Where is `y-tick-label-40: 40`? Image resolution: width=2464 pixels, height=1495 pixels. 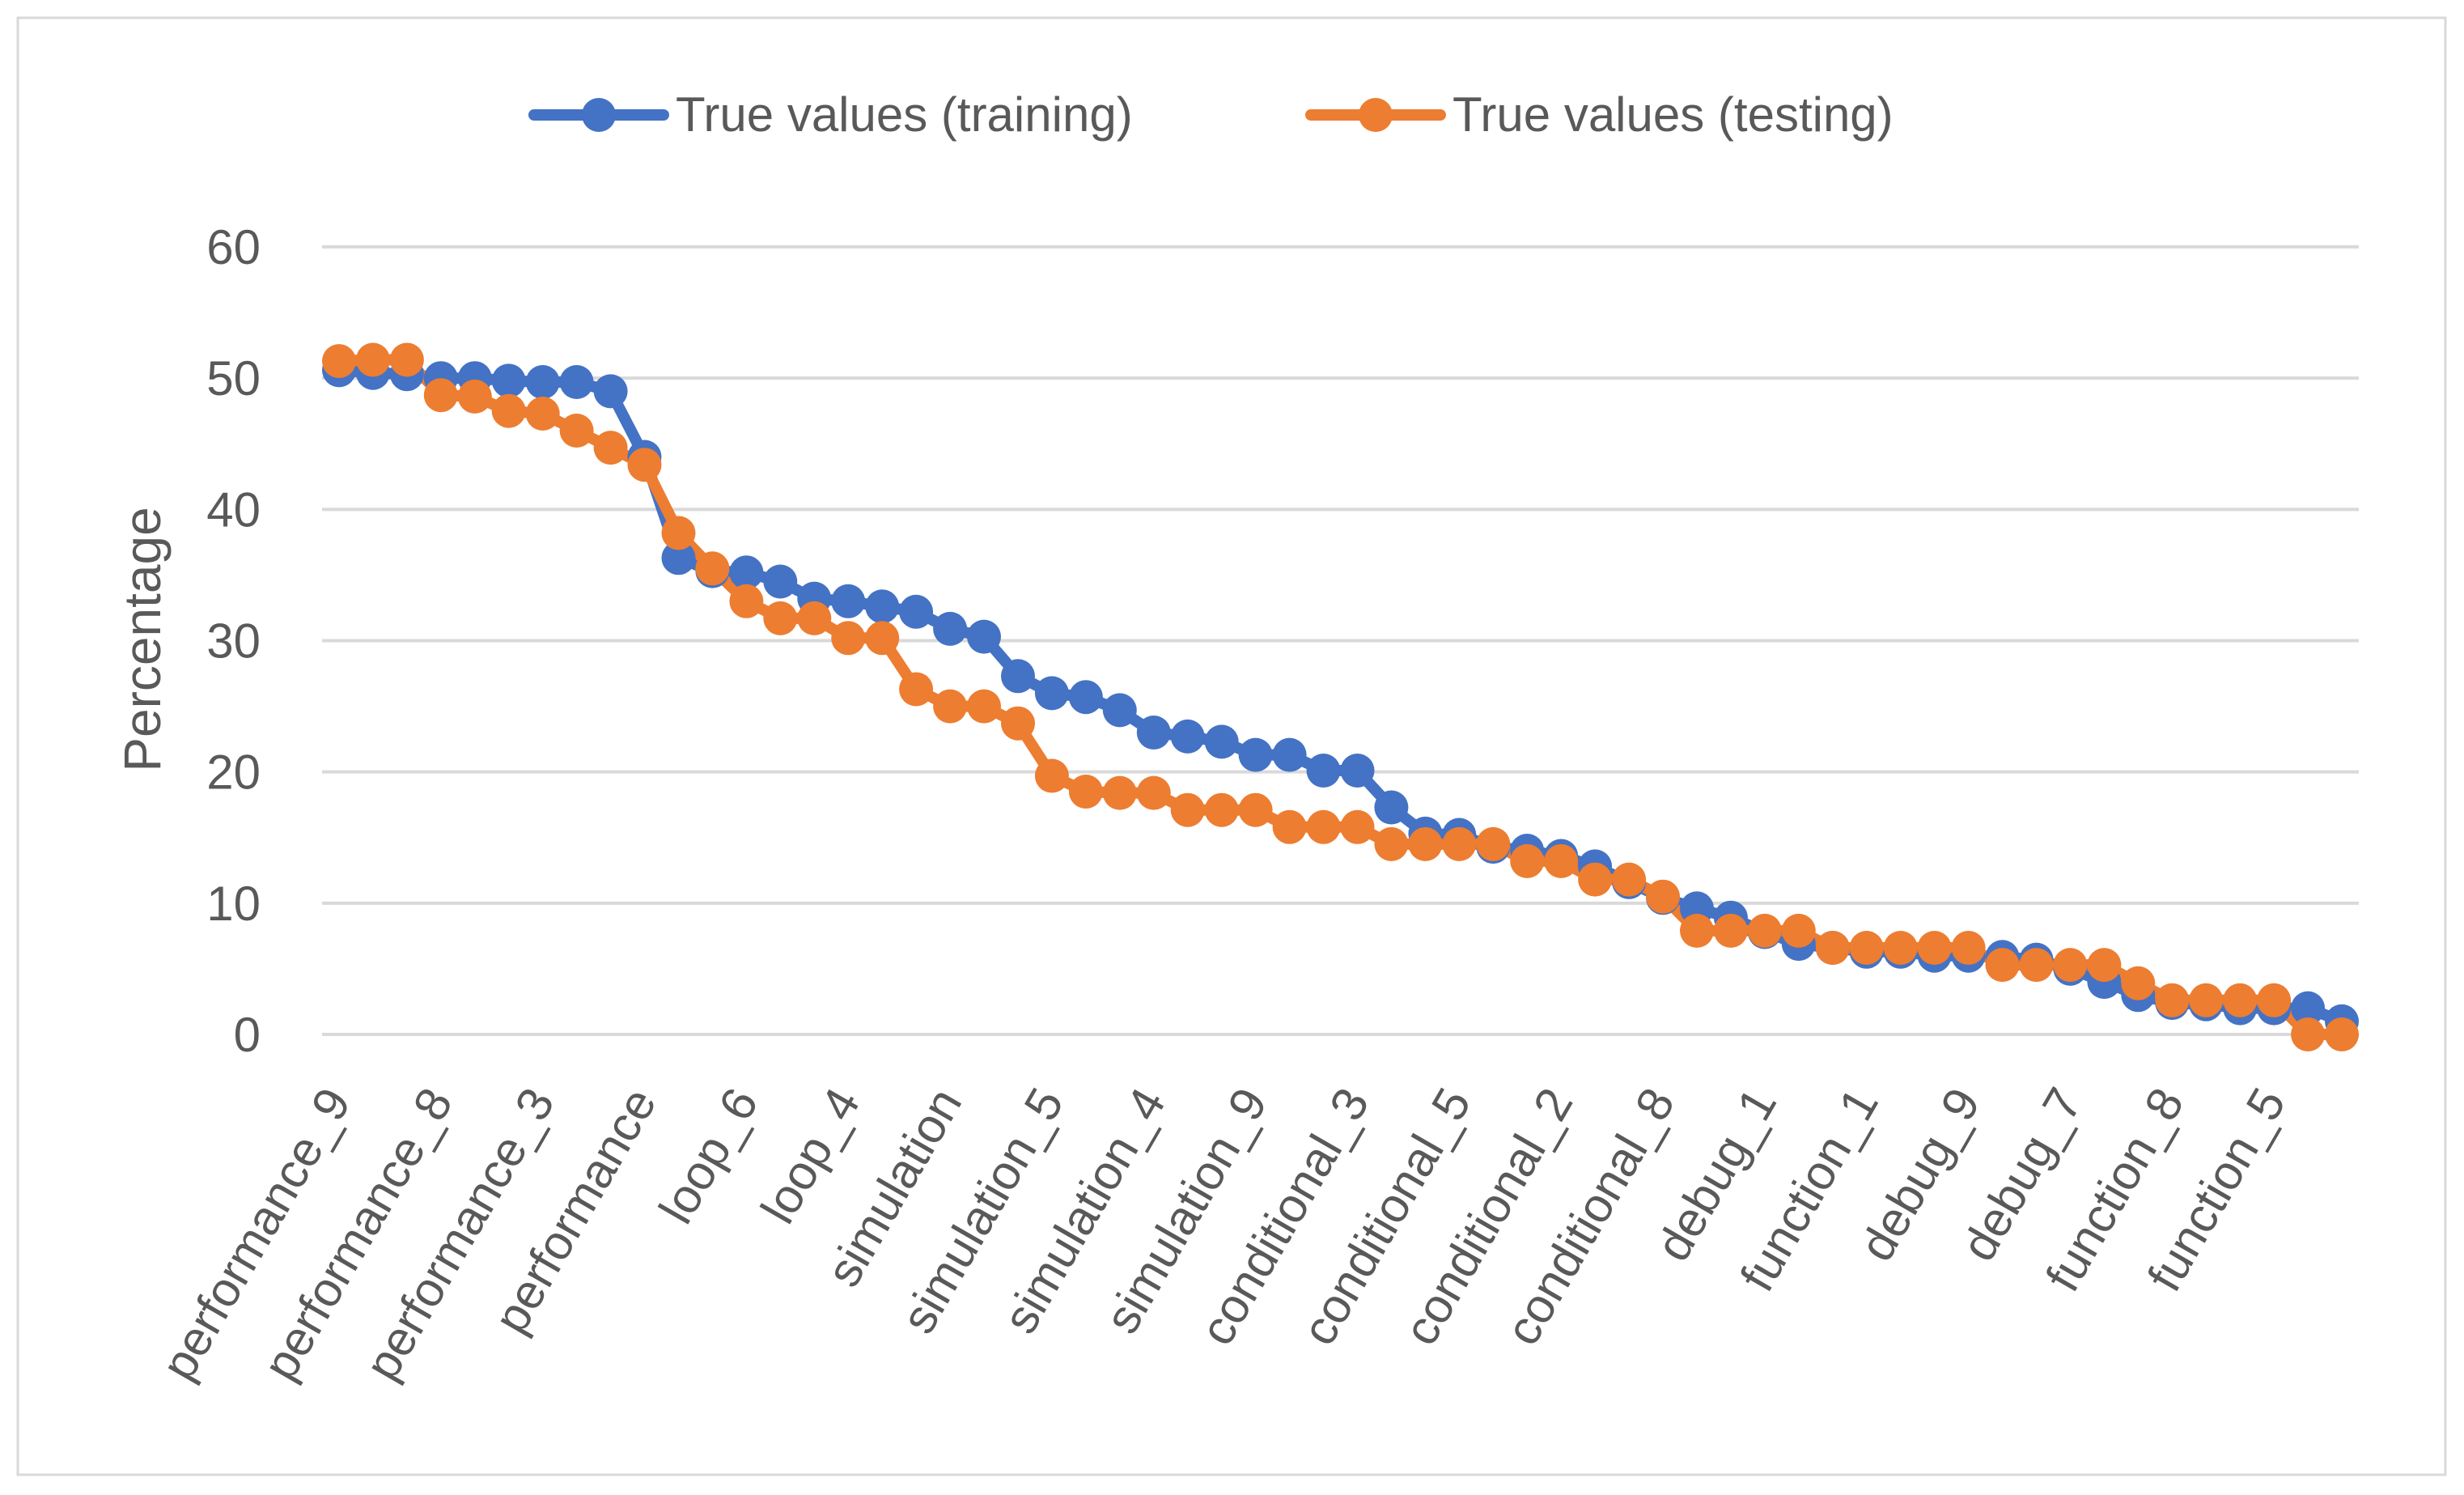
y-tick-label-40: 40 is located at coordinates (233, 509).